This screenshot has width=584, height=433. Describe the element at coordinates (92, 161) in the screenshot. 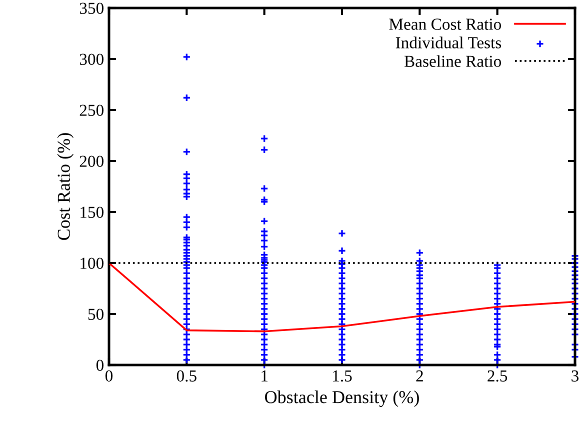

I see `y-tick-label: 200` at that location.